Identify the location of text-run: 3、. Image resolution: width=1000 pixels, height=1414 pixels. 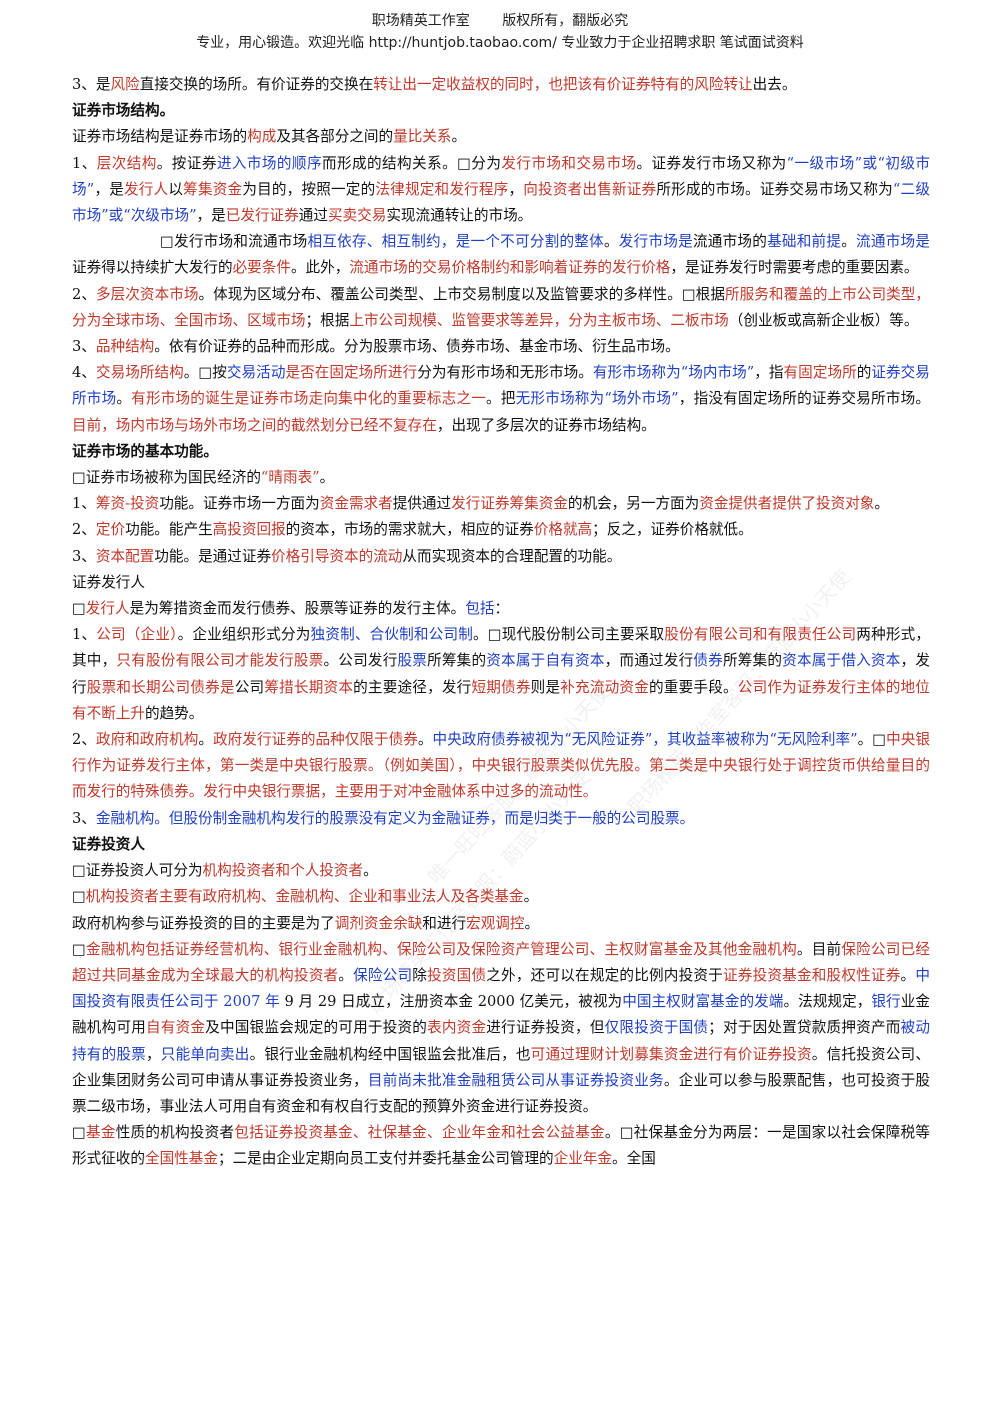
(84, 818).